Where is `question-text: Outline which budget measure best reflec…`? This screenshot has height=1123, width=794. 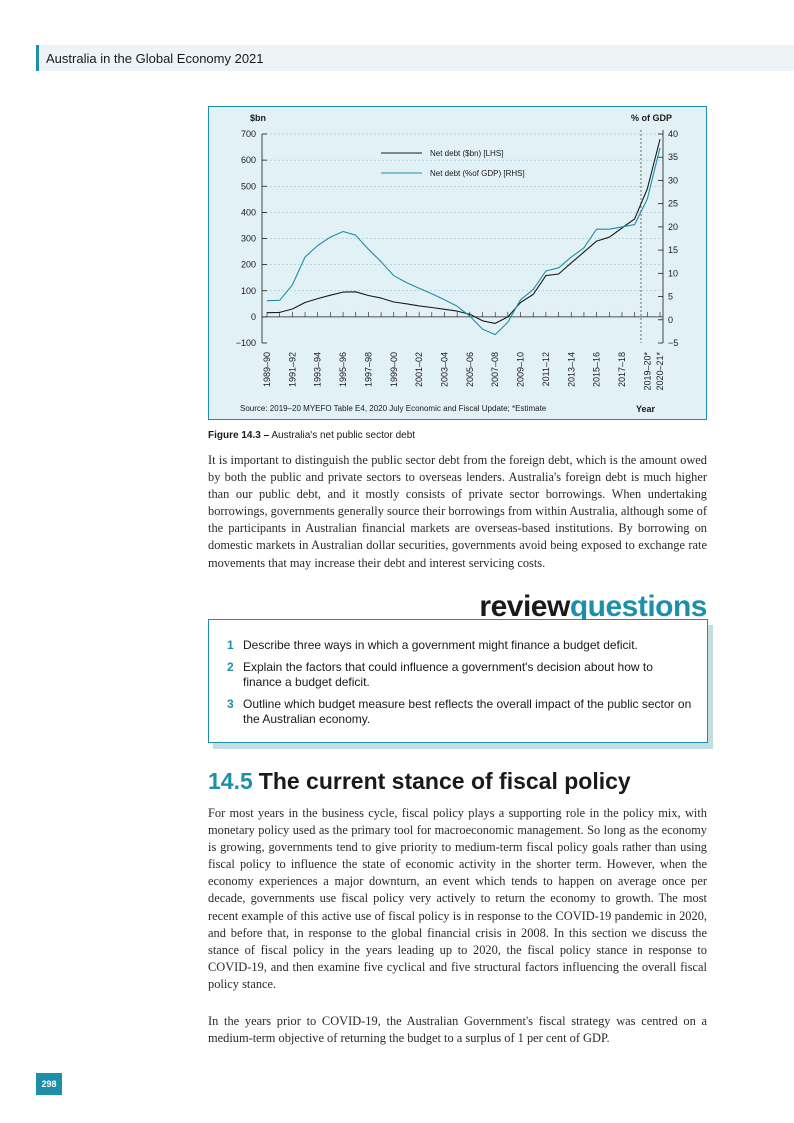 question-text: Outline which budget measure best reflec… is located at coordinates (467, 711).